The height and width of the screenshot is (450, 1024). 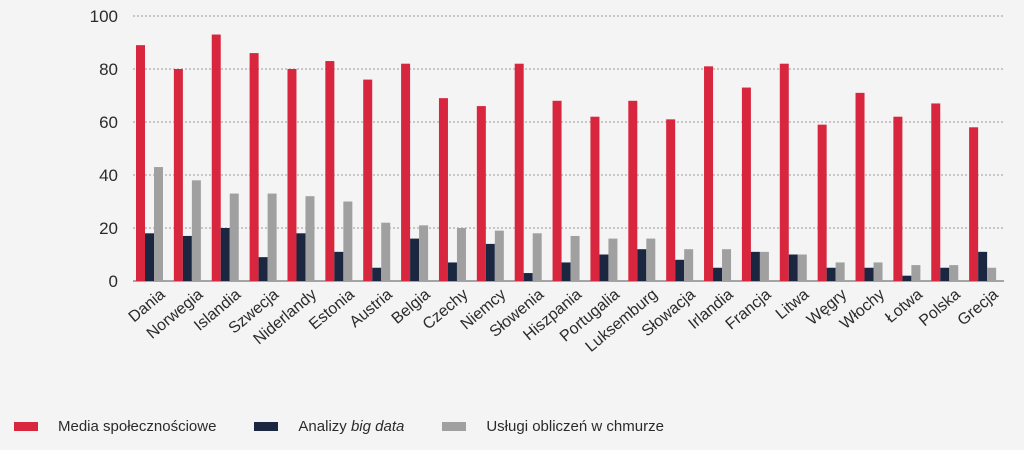 What do you see at coordinates (266, 426) in the screenshot?
I see `legend-swatch-bigdata` at bounding box center [266, 426].